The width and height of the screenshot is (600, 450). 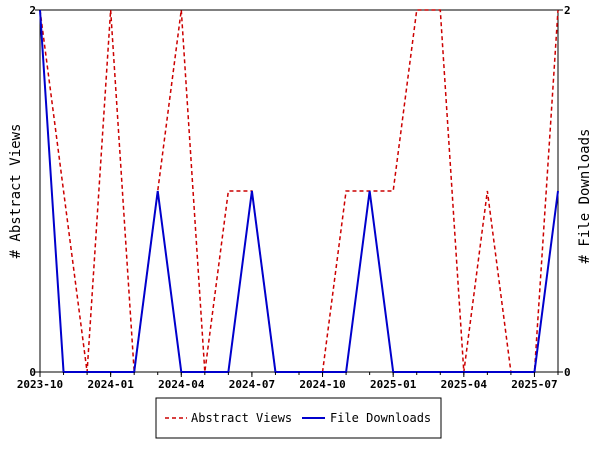 I want to click on x-tick-label: 2025-04, so click(x=464, y=384).